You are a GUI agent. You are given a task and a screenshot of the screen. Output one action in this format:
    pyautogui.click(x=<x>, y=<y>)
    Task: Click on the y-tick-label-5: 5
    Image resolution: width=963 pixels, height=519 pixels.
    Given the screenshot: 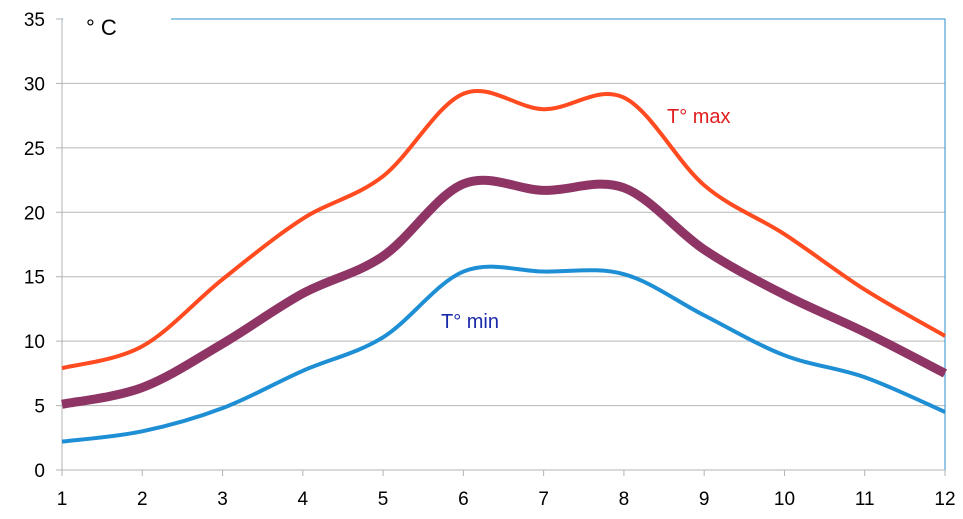 What is the action you would take?
    pyautogui.click(x=39, y=407)
    